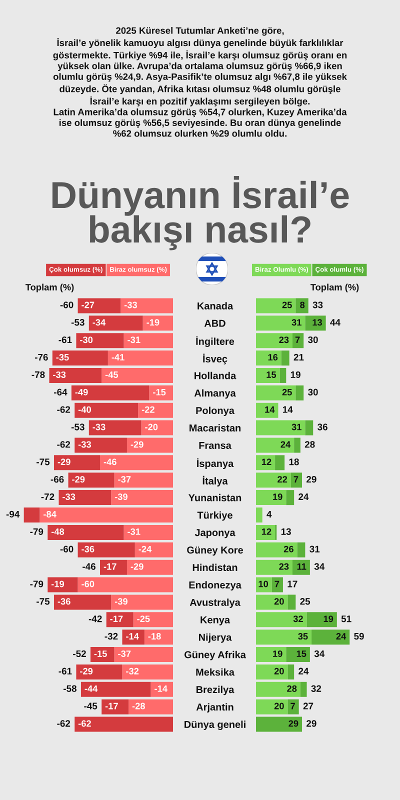  Describe the element at coordinates (323, 427) in the screenshot. I see `total-label: 36` at that location.